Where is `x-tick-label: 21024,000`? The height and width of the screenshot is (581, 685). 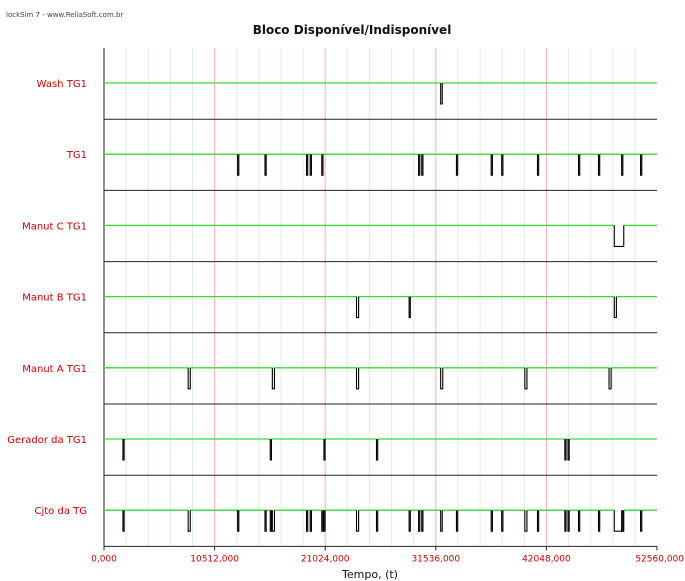
x-tick-label: 21024,000 is located at coordinates (325, 559).